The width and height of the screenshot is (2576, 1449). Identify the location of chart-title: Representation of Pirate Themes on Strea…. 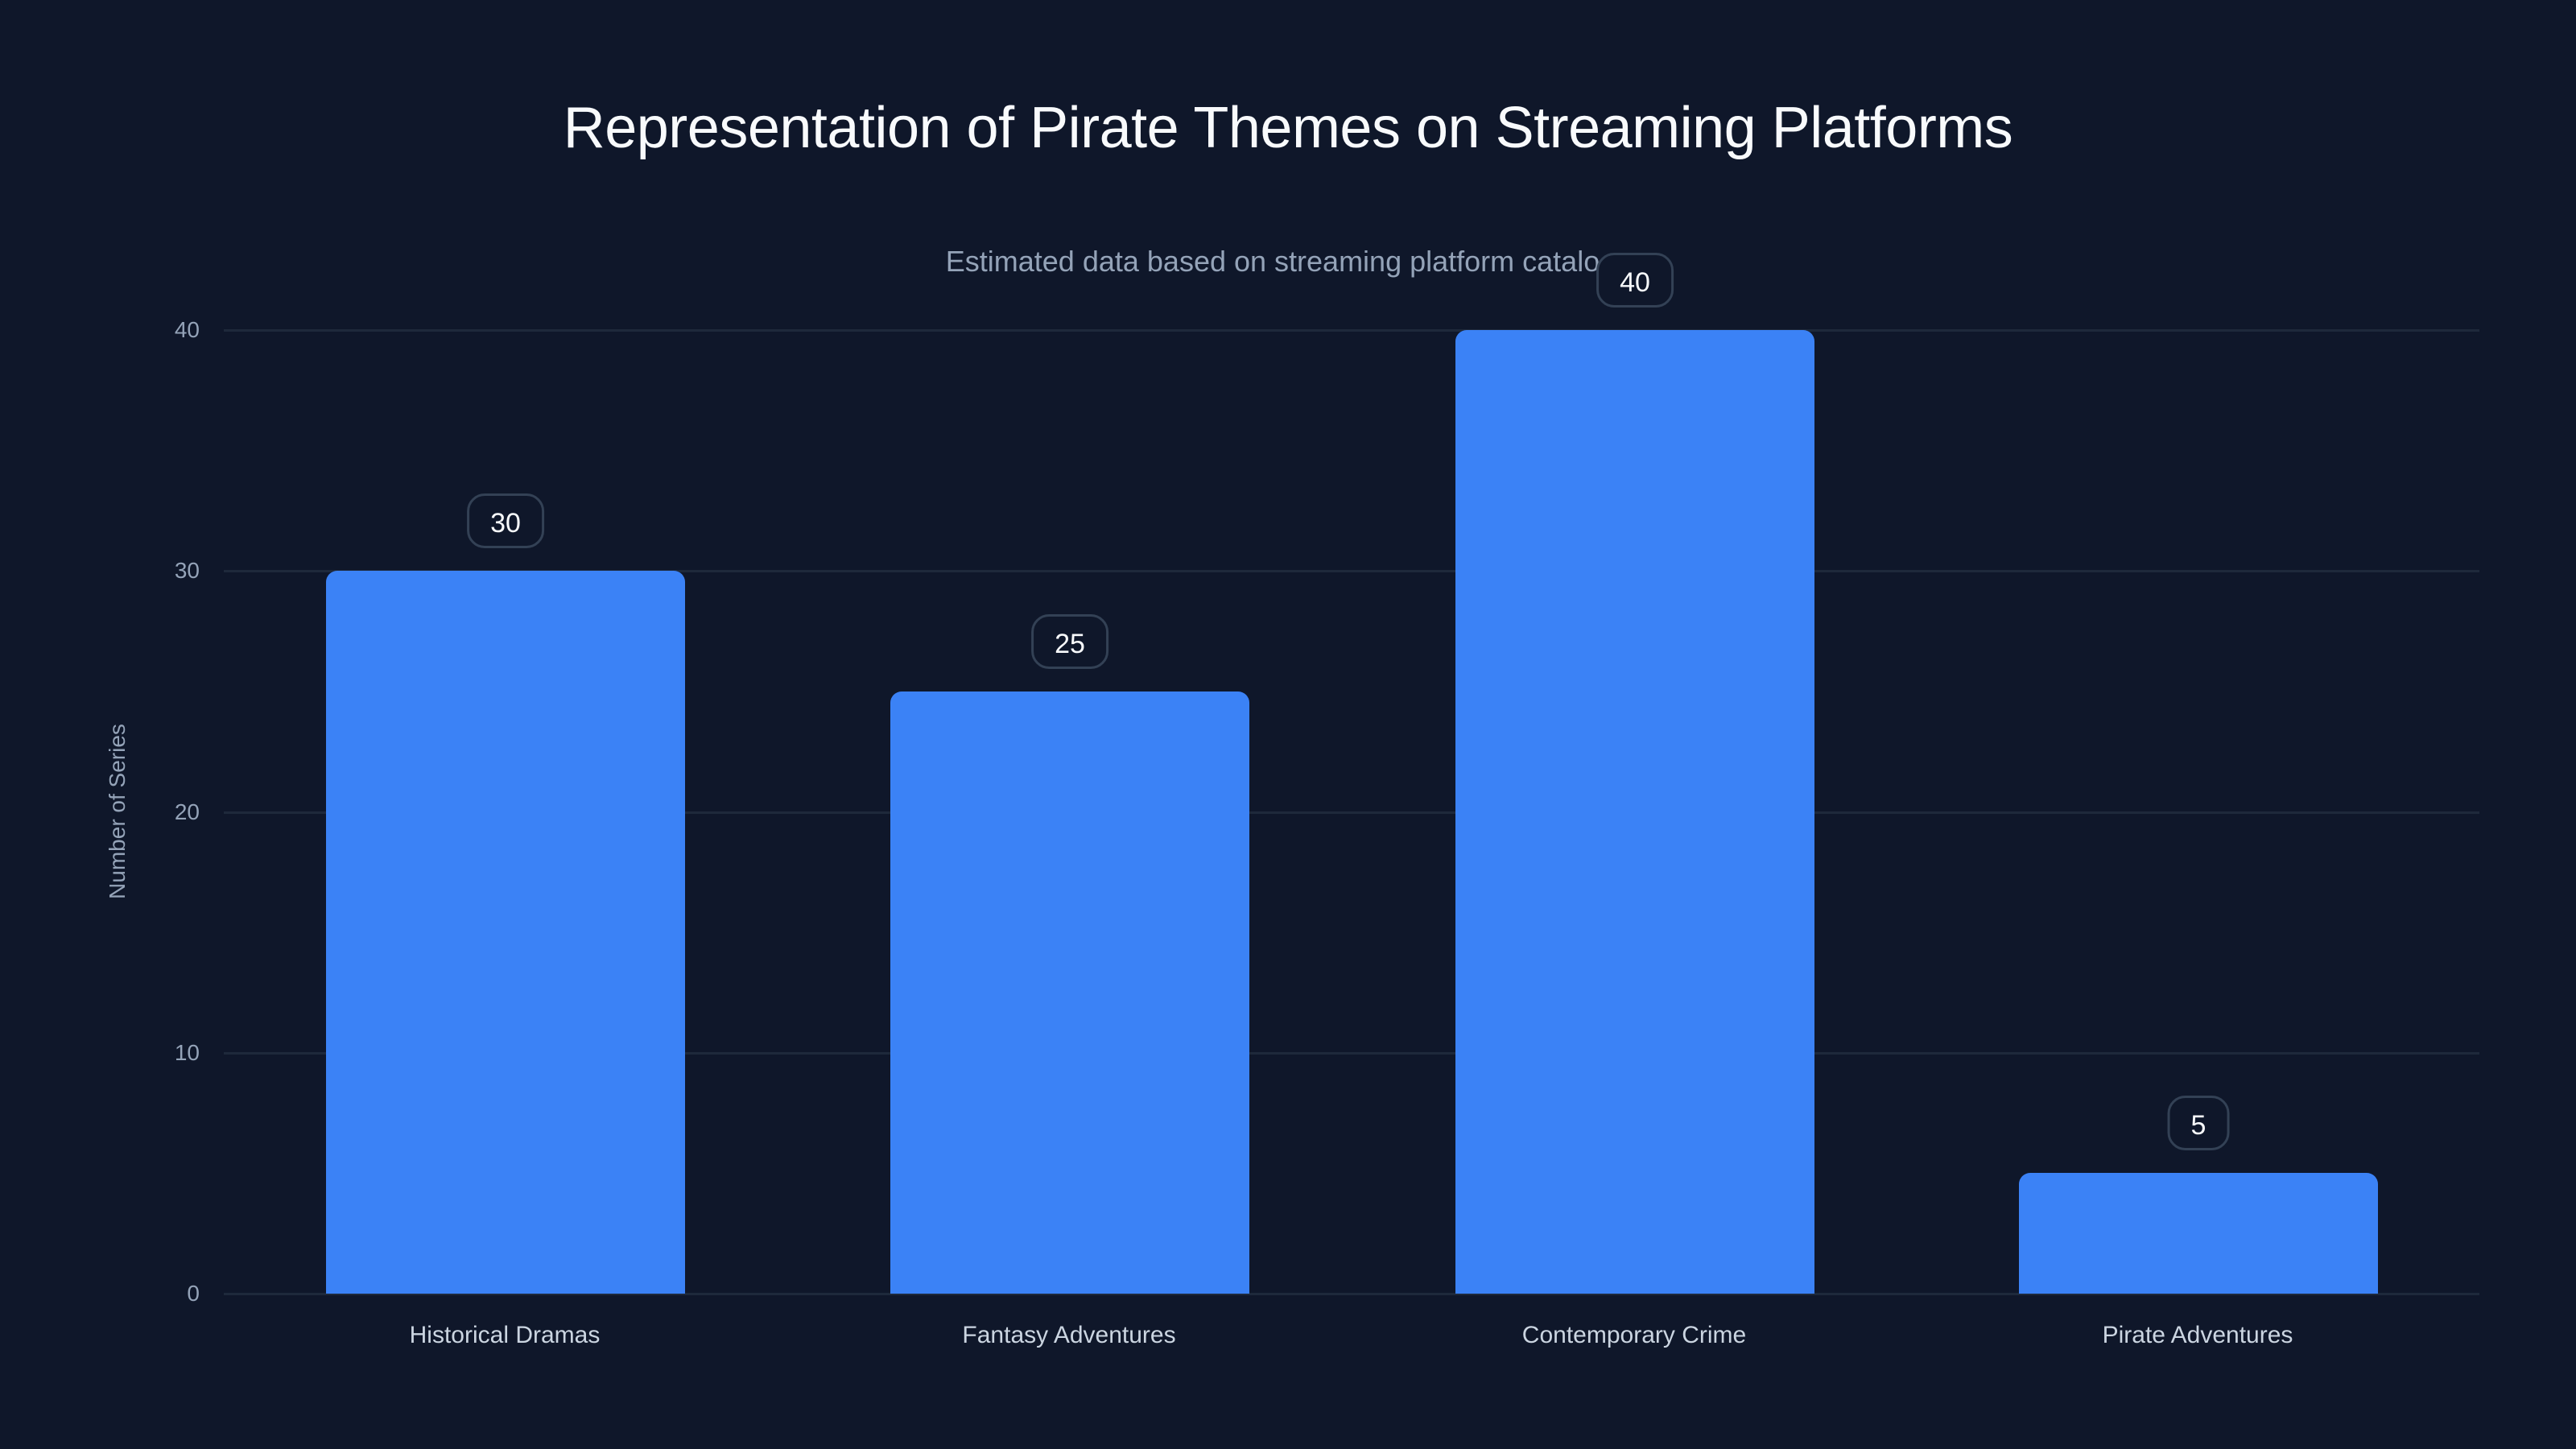
(1288, 128).